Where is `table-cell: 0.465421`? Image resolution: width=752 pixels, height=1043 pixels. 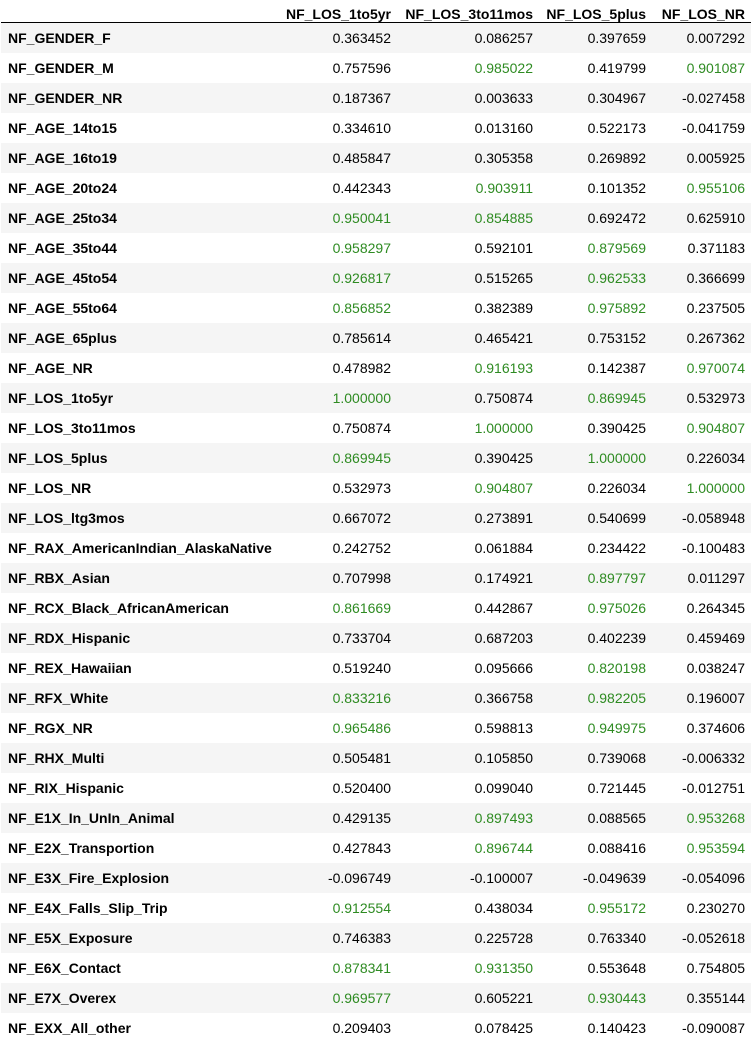
table-cell: 0.465421 is located at coordinates (503, 337).